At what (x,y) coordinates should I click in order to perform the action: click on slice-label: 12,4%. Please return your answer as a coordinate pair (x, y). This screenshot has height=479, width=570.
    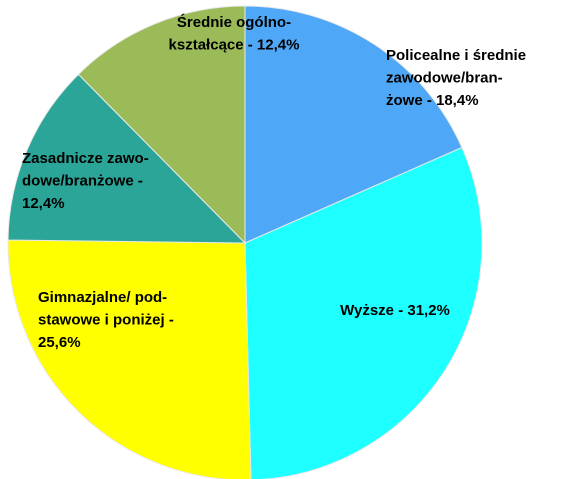
    Looking at the image, I should click on (43, 203).